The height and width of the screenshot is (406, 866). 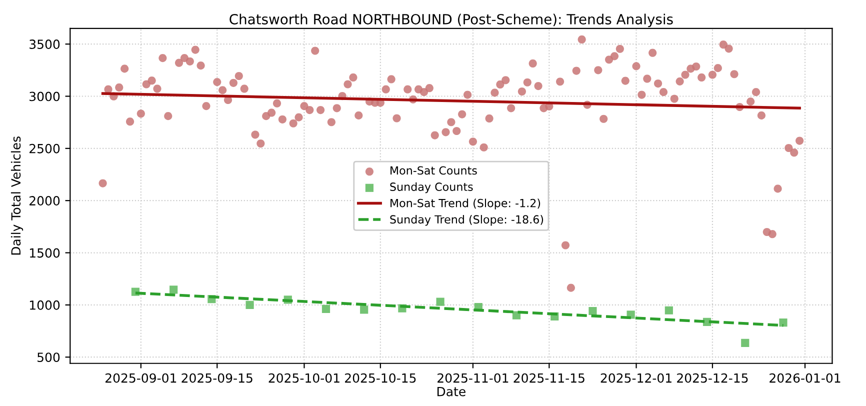 I want to click on legend-label: Sunday Counts, so click(x=431, y=188).